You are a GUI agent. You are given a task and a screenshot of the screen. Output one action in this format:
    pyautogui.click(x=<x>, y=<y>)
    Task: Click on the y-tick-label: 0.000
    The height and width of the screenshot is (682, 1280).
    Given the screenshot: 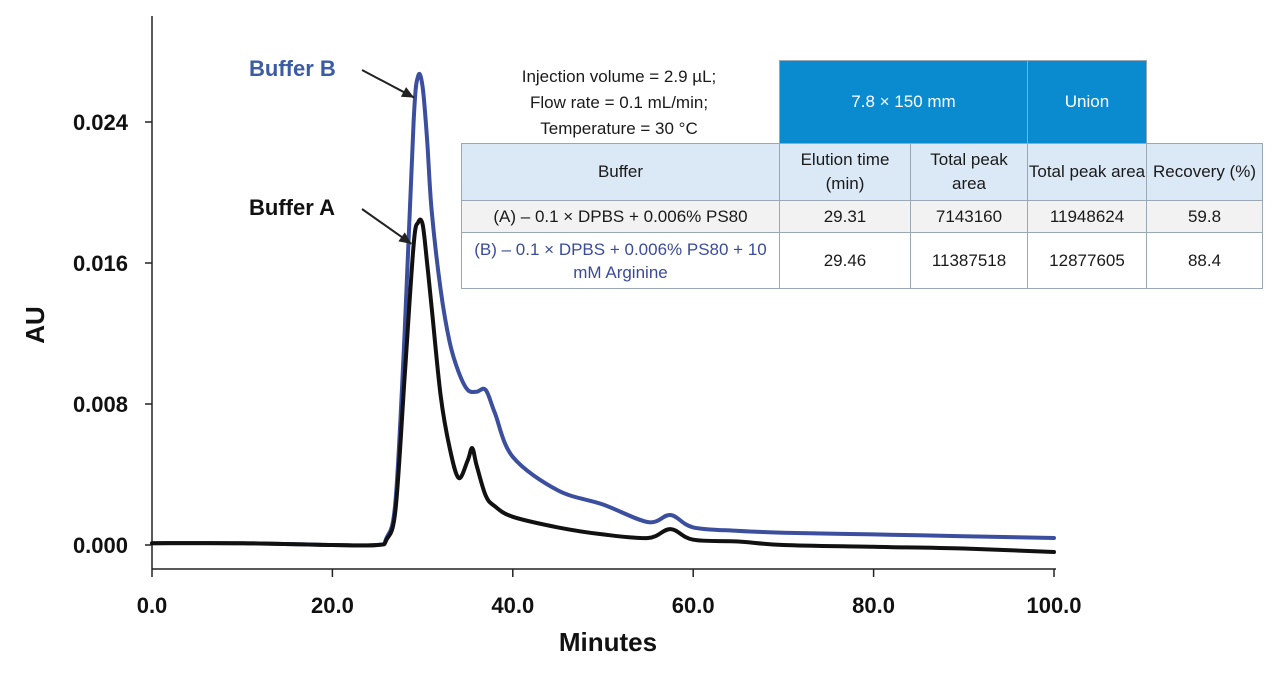 What is the action you would take?
    pyautogui.click(x=100, y=545)
    